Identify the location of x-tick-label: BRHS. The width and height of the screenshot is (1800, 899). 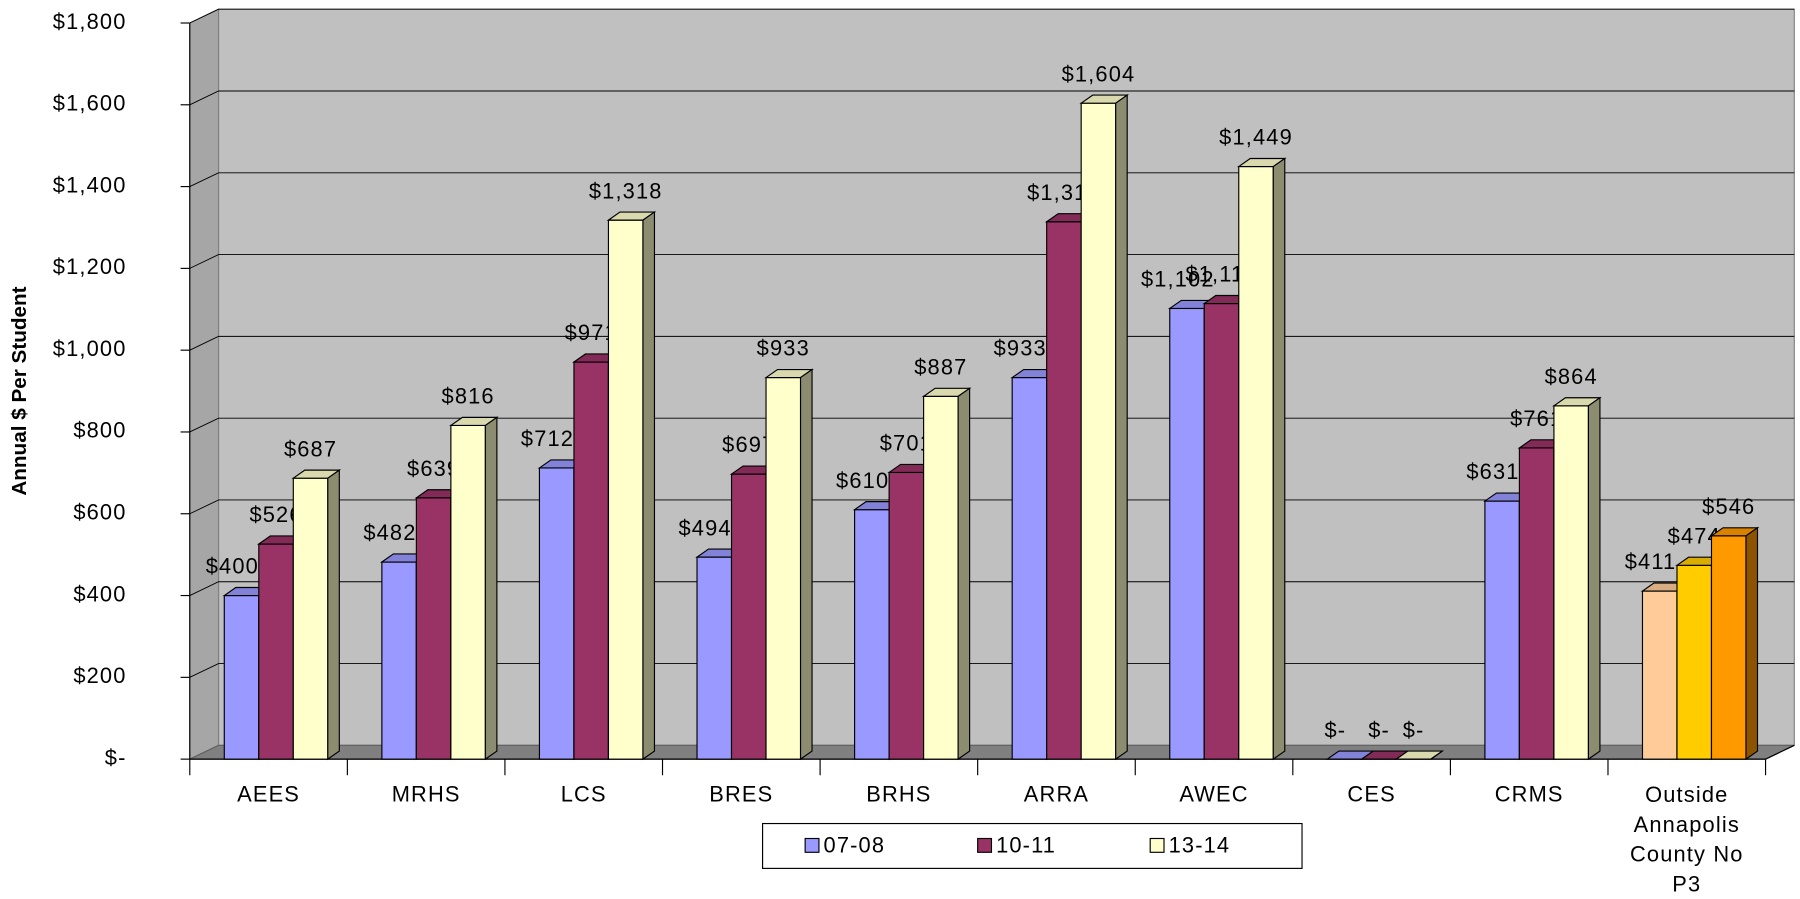
(898, 794).